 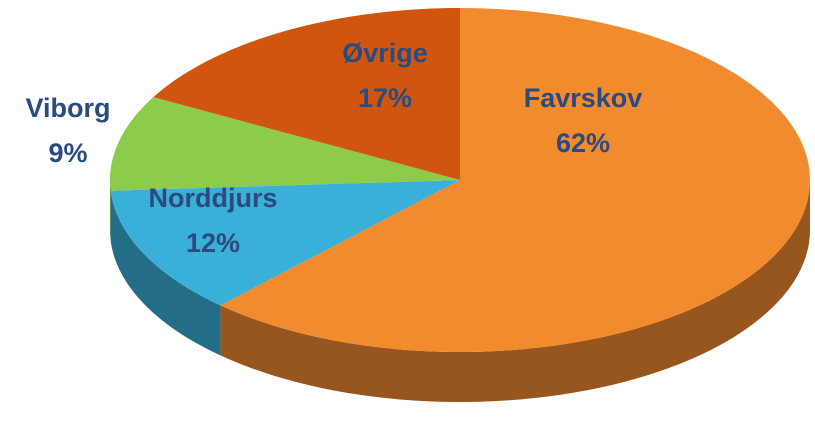 I want to click on slice-value-label: 9%, so click(x=67, y=153).